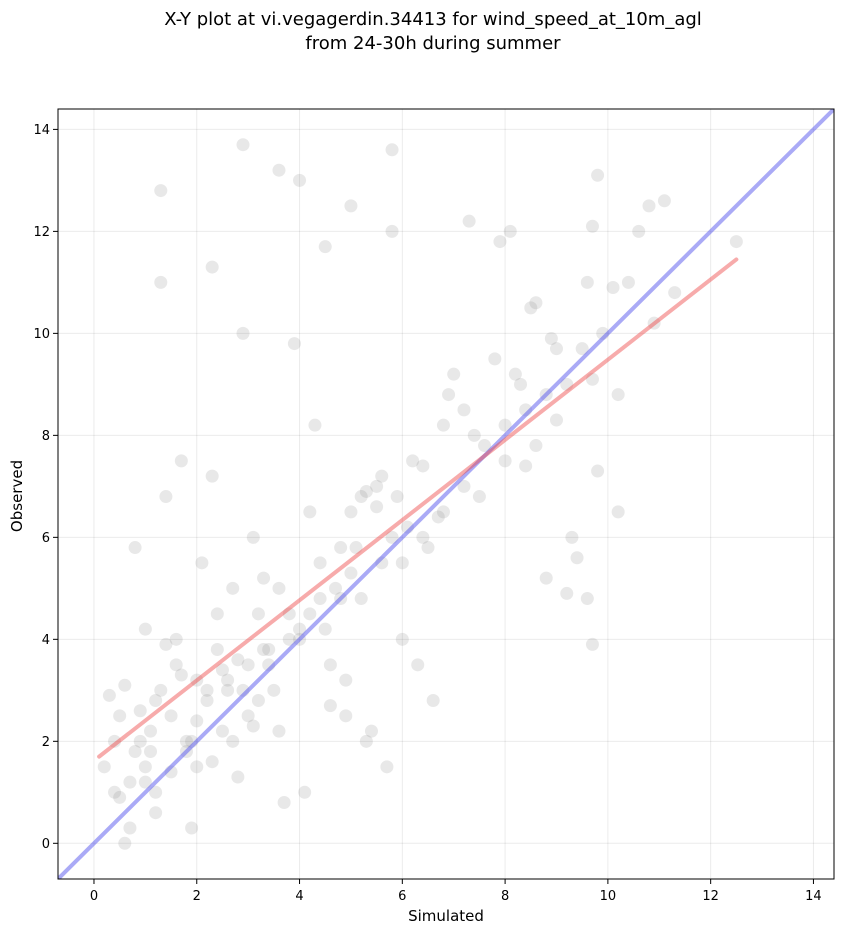 Image resolution: width=842 pixels, height=934 pixels. Describe the element at coordinates (446, 916) in the screenshot. I see `x-axis-label: Simulated` at that location.